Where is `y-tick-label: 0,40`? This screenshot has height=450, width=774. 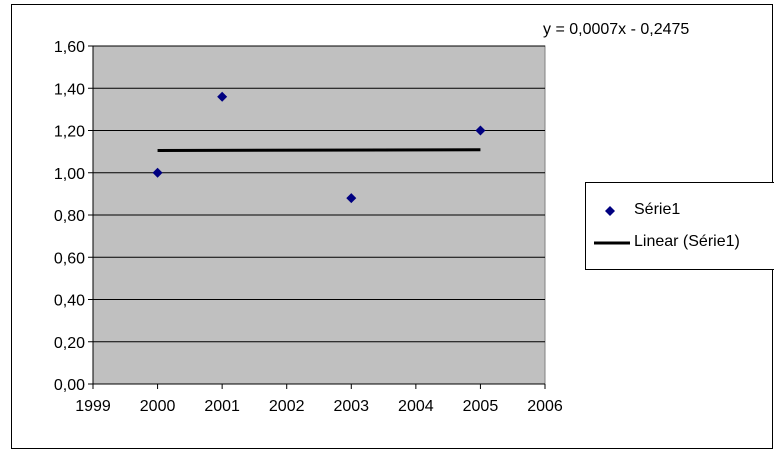 y-tick-label: 0,40 is located at coordinates (69, 301).